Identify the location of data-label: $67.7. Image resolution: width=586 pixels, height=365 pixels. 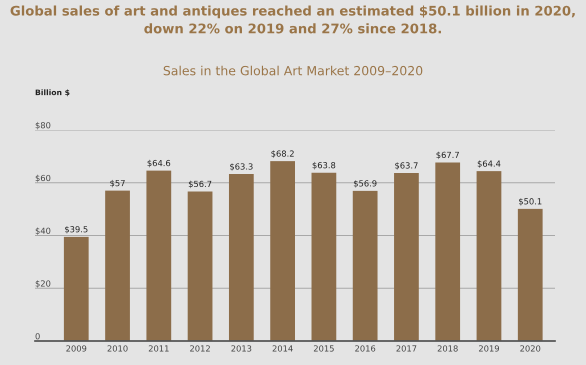
(447, 156).